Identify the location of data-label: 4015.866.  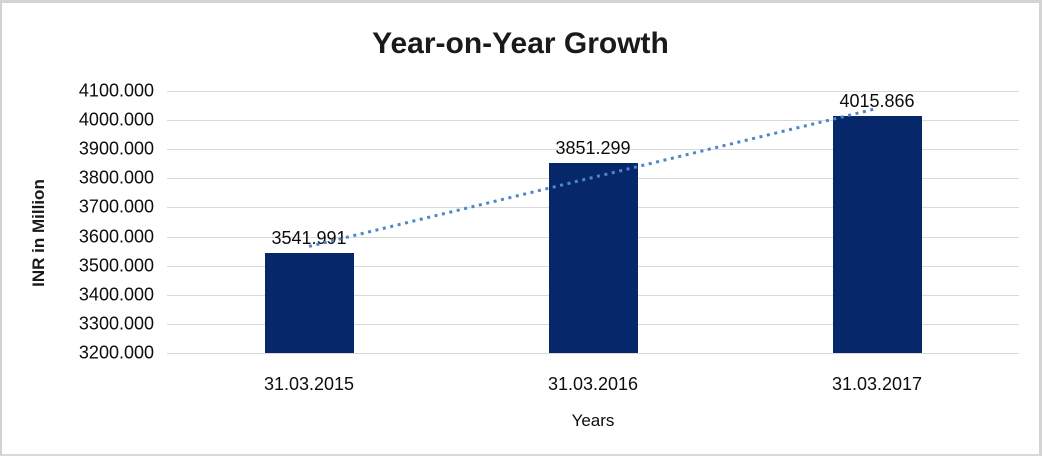
(877, 100).